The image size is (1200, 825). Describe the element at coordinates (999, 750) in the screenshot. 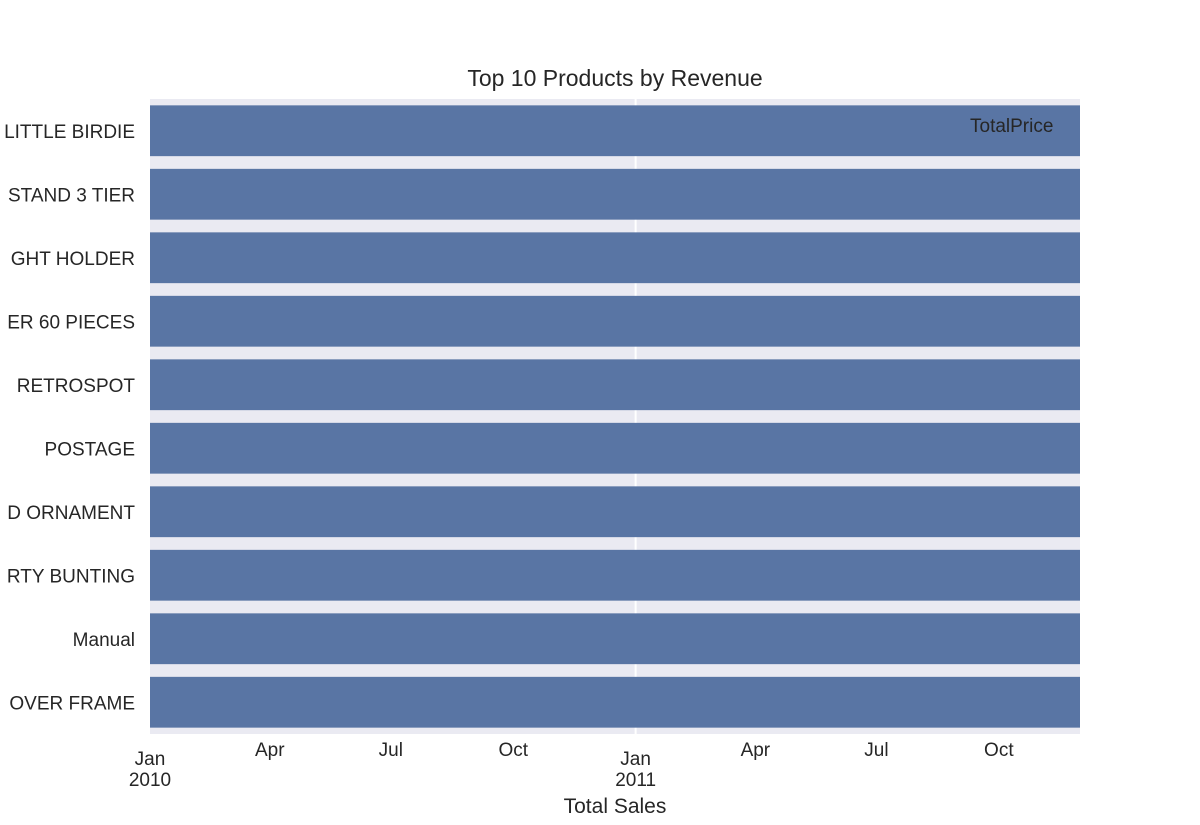

I see `x-tick-label-7: Oct` at that location.